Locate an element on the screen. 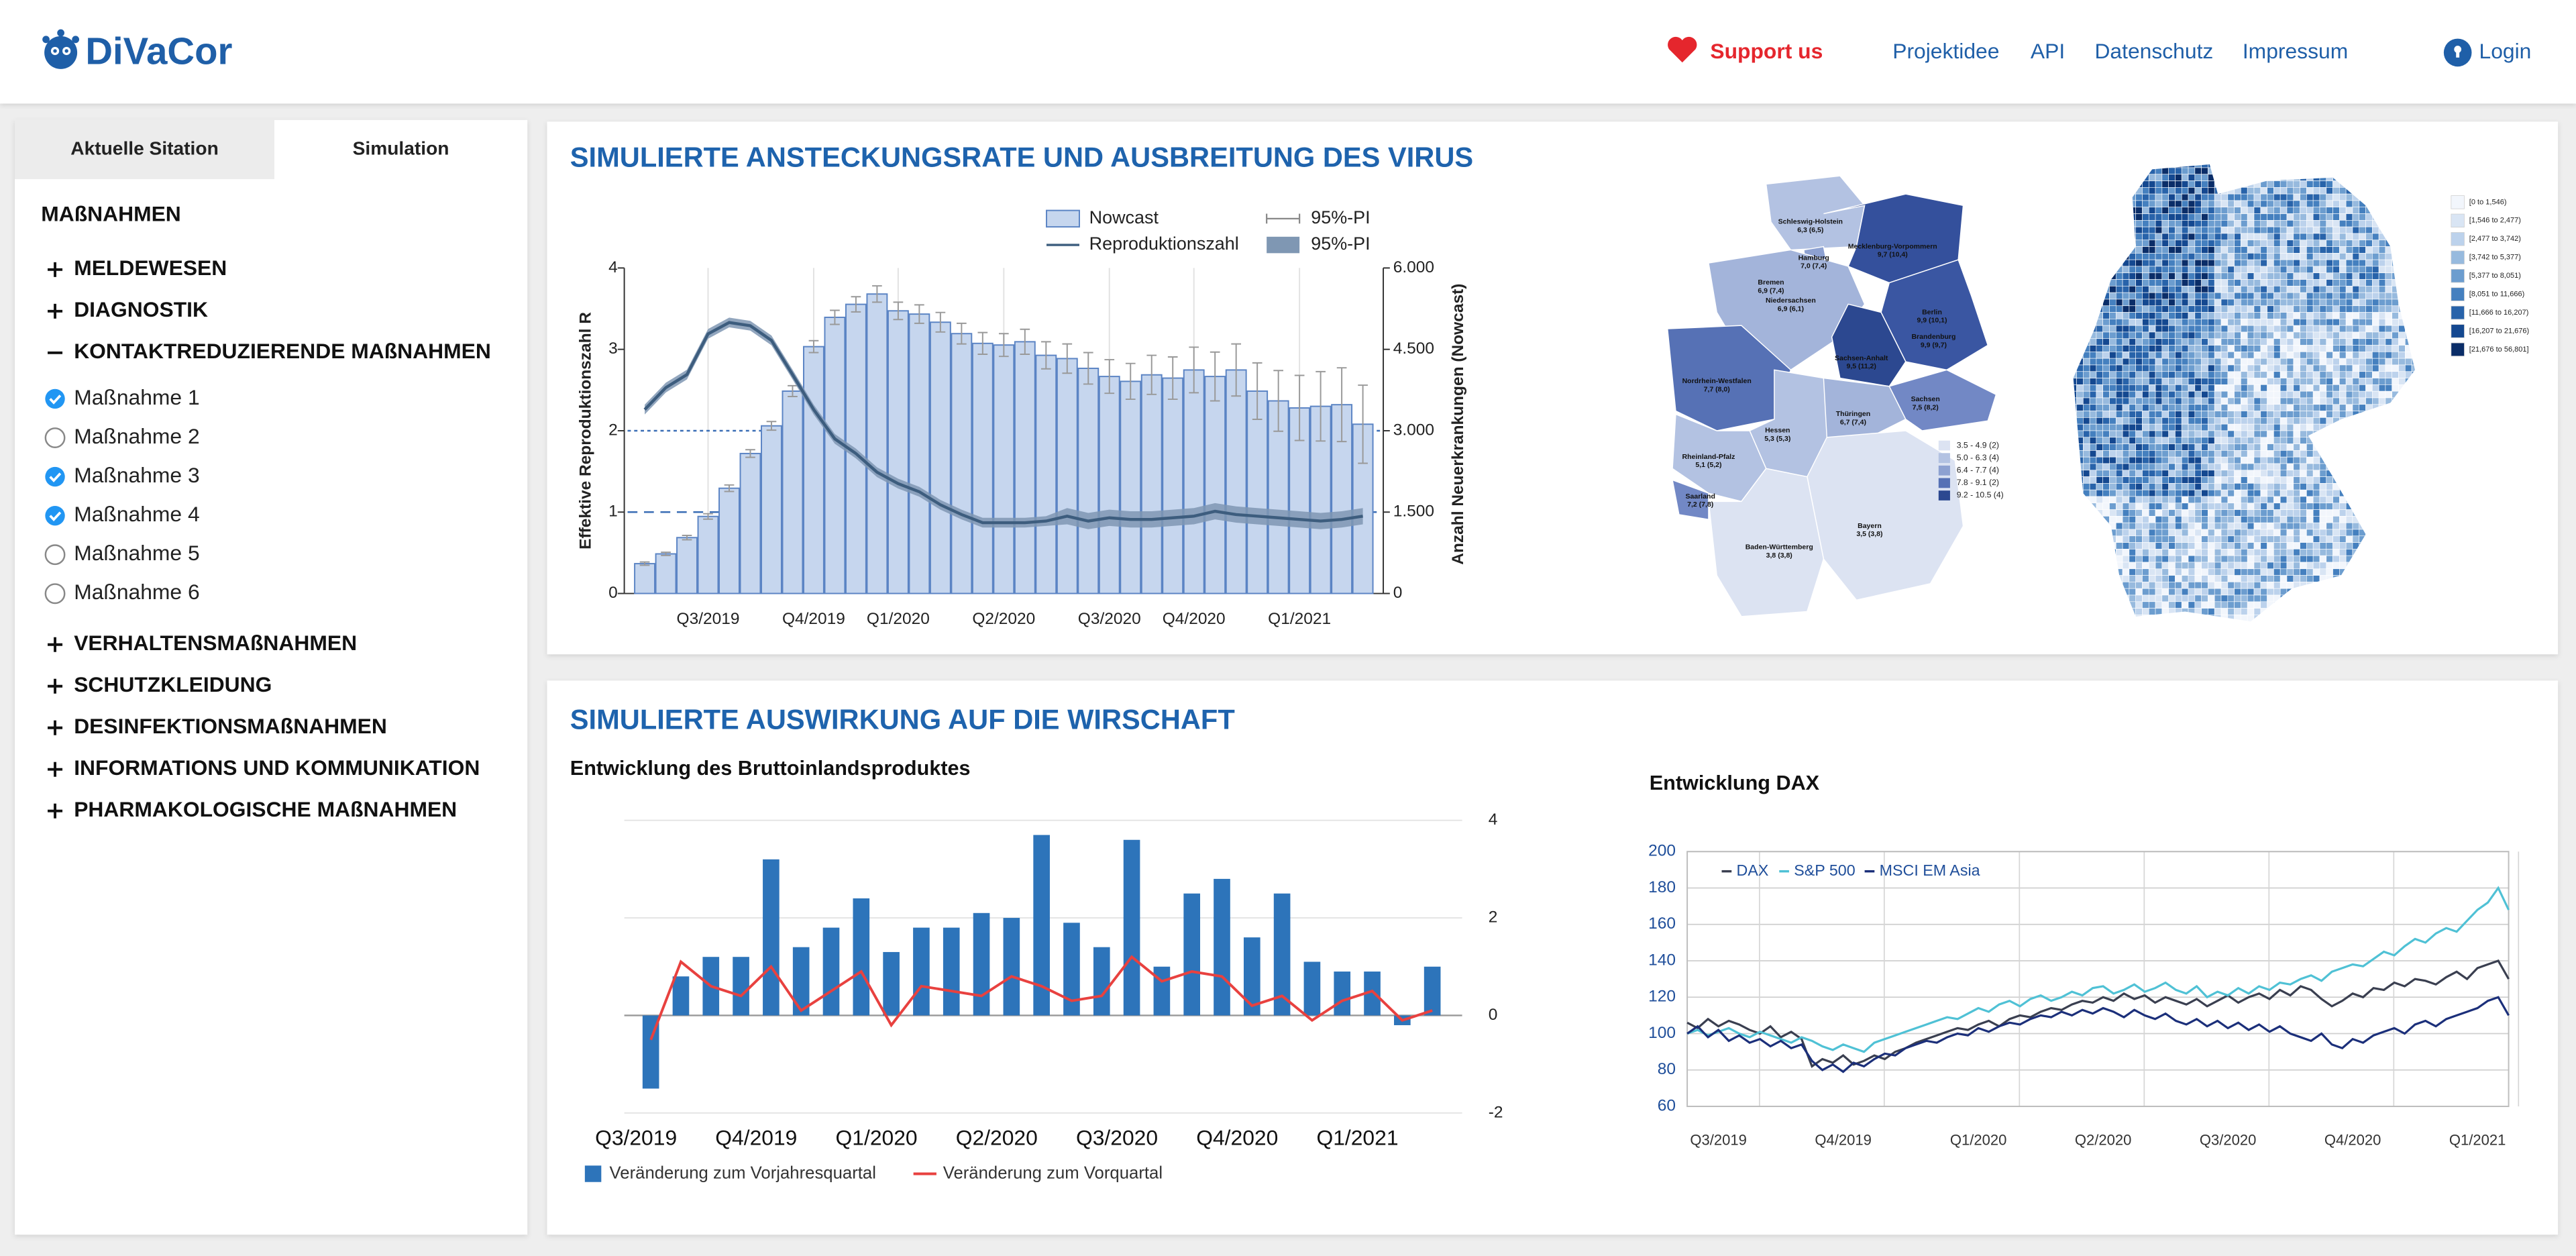  group-label: DESINFEKTIONSMAßNAHMEN is located at coordinates (230, 726).